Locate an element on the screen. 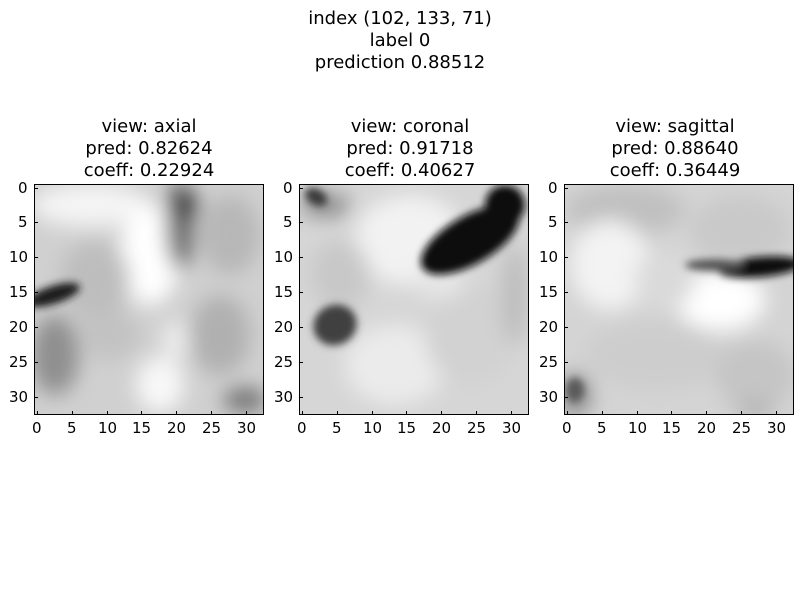 This screenshot has width=800, height=600. axial-x-label-20: 20 is located at coordinates (177, 428).